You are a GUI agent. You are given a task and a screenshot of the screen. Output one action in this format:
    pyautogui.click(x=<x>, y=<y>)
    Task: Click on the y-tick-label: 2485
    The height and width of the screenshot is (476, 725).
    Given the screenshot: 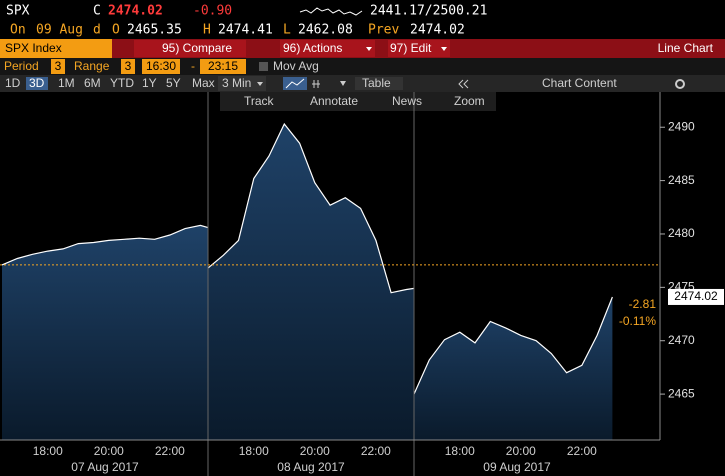 What is the action you would take?
    pyautogui.click(x=681, y=180)
    